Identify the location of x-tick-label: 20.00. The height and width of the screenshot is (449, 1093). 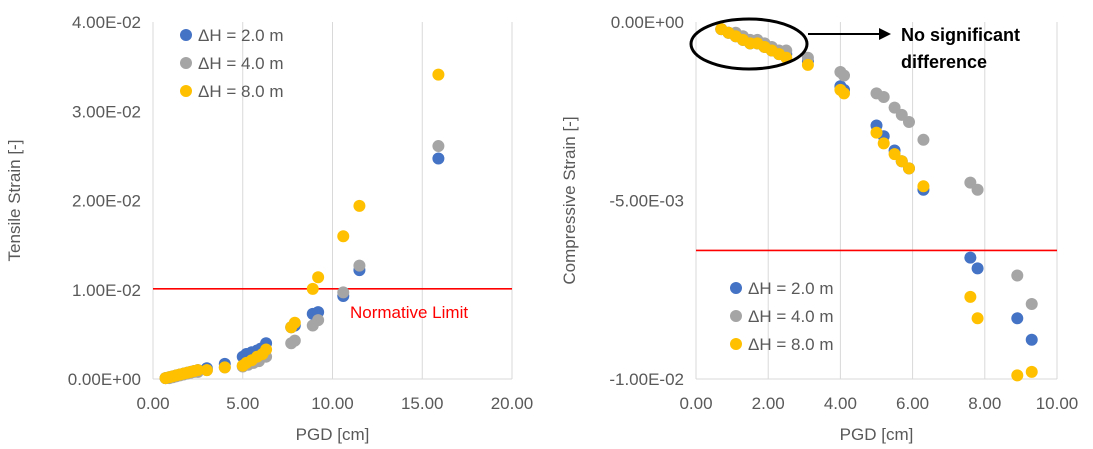
(512, 403).